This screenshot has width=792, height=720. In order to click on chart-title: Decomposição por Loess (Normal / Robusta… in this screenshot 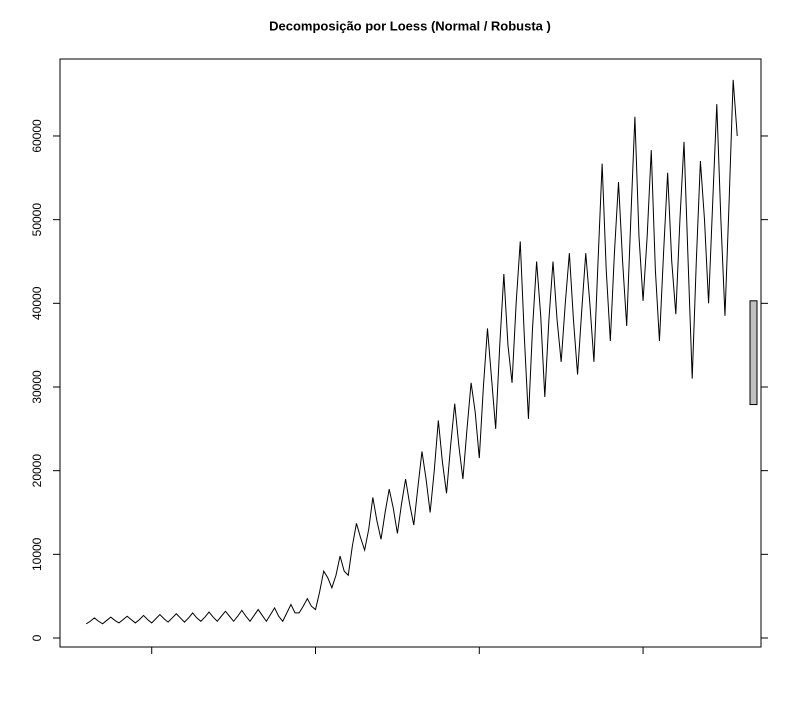, I will do `click(410, 25)`.